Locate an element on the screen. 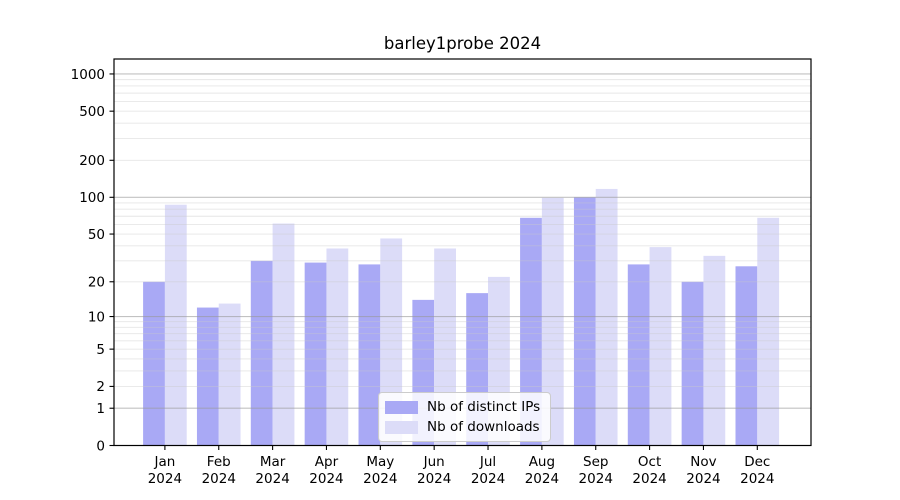 The image size is (900, 500). bar-nov-downloads is located at coordinates (714, 350).